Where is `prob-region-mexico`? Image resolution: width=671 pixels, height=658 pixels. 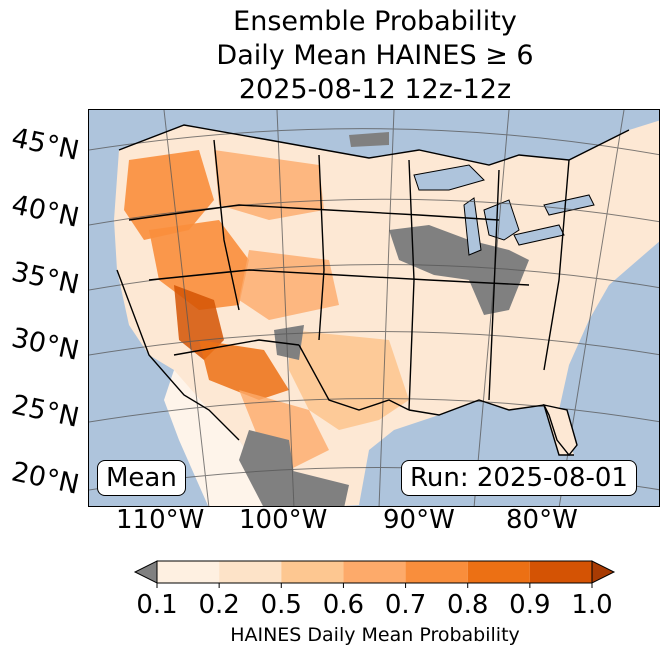 prob-region-mexico is located at coordinates (284, 430).